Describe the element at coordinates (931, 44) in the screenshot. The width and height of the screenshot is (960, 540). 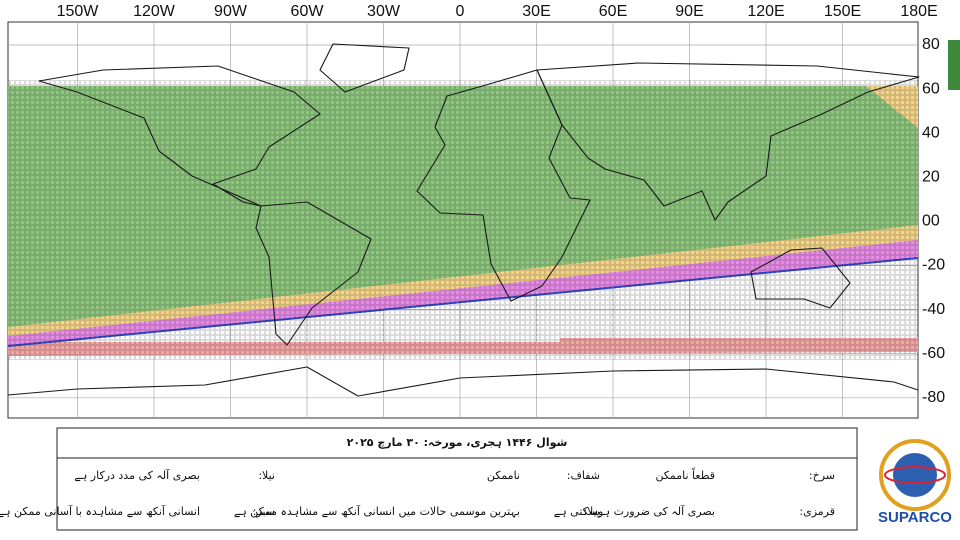
I see `lat-label: 80` at that location.